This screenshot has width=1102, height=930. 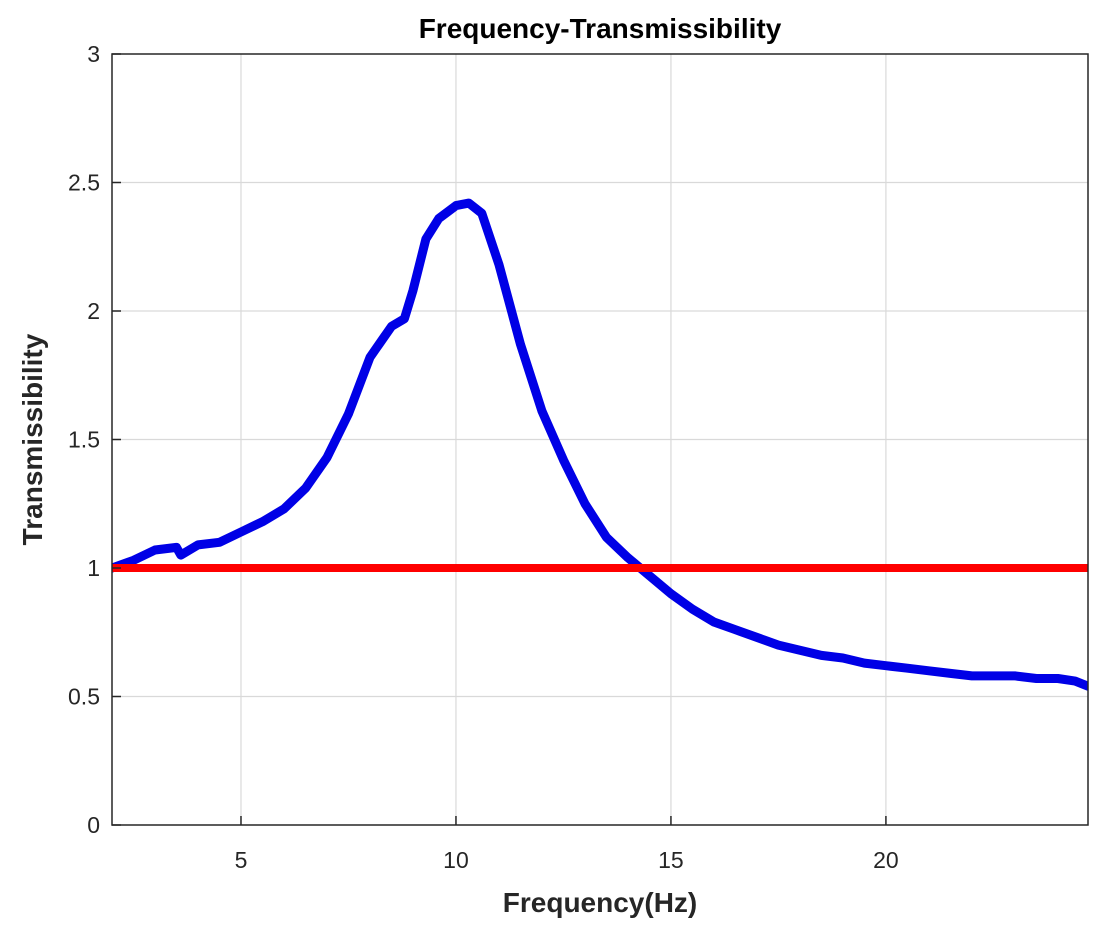 I want to click on y-tick-label: 0, so click(x=93, y=825).